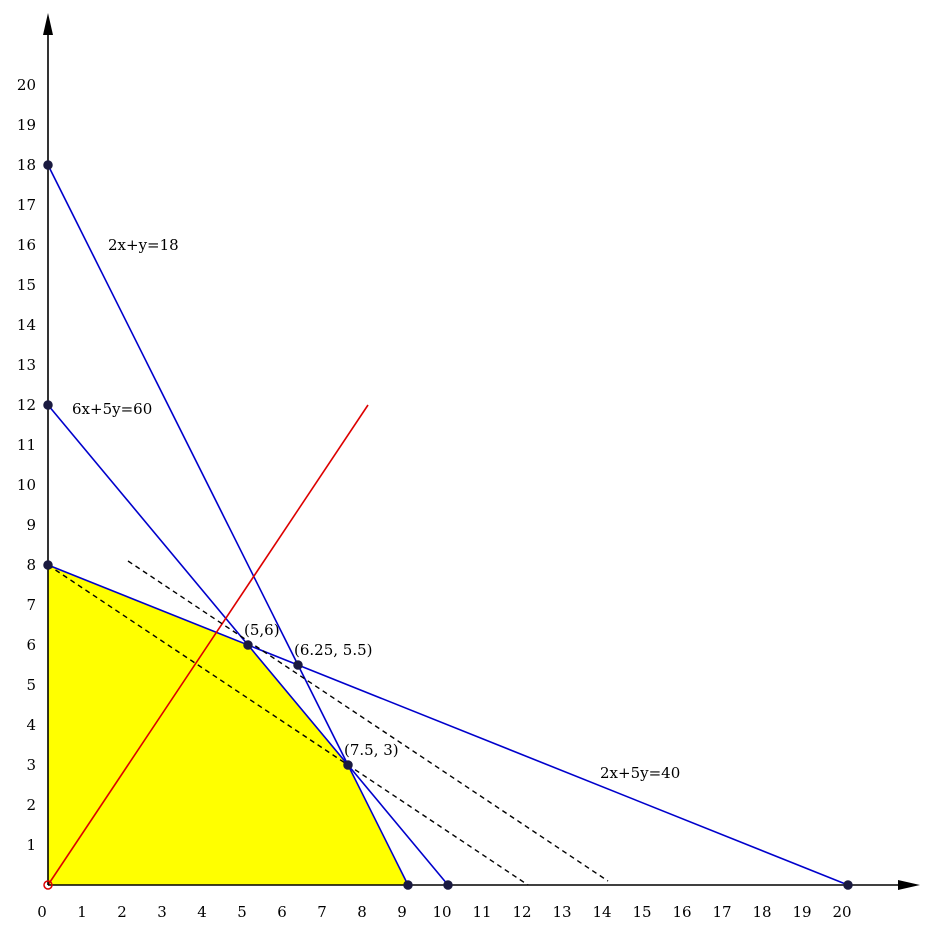 The image size is (943, 935). What do you see at coordinates (26, 165) in the screenshot?
I see `y-tick-label: 18` at bounding box center [26, 165].